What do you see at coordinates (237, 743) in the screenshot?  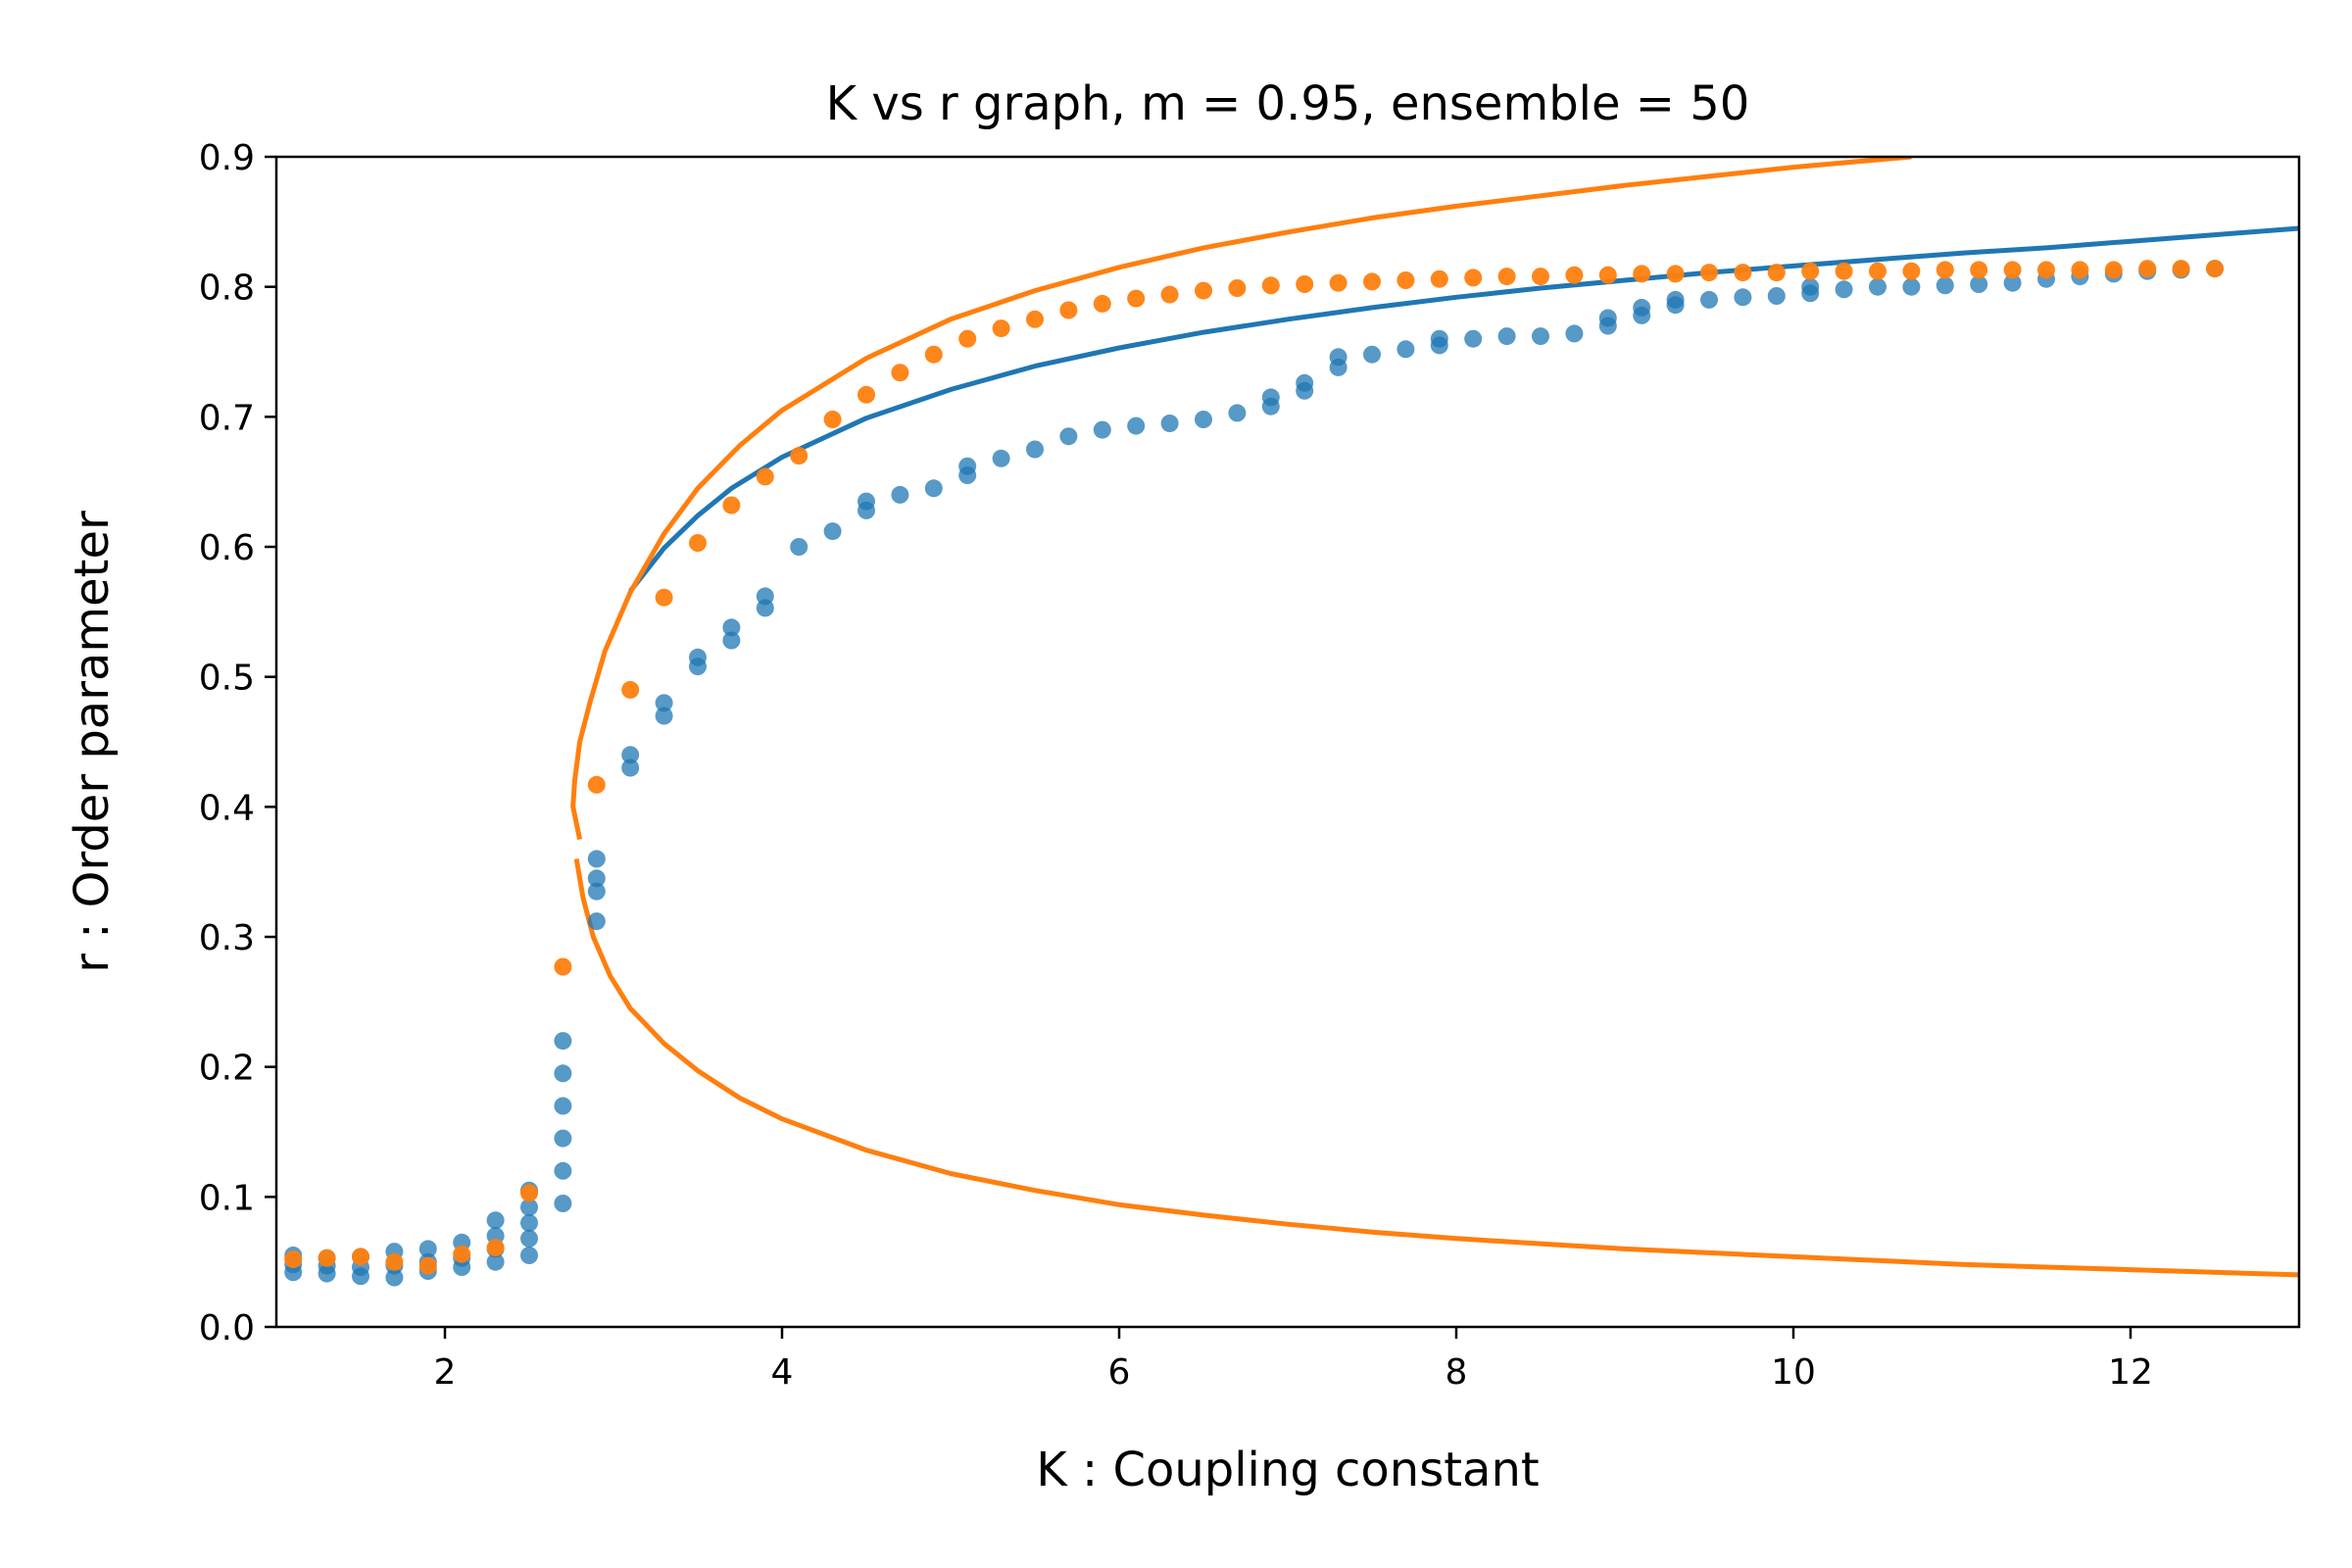 I see `y-axis: 0.0 0.1 0.2 0.3 0.4 0.5 0.6 0.7 0.8 0.9` at bounding box center [237, 743].